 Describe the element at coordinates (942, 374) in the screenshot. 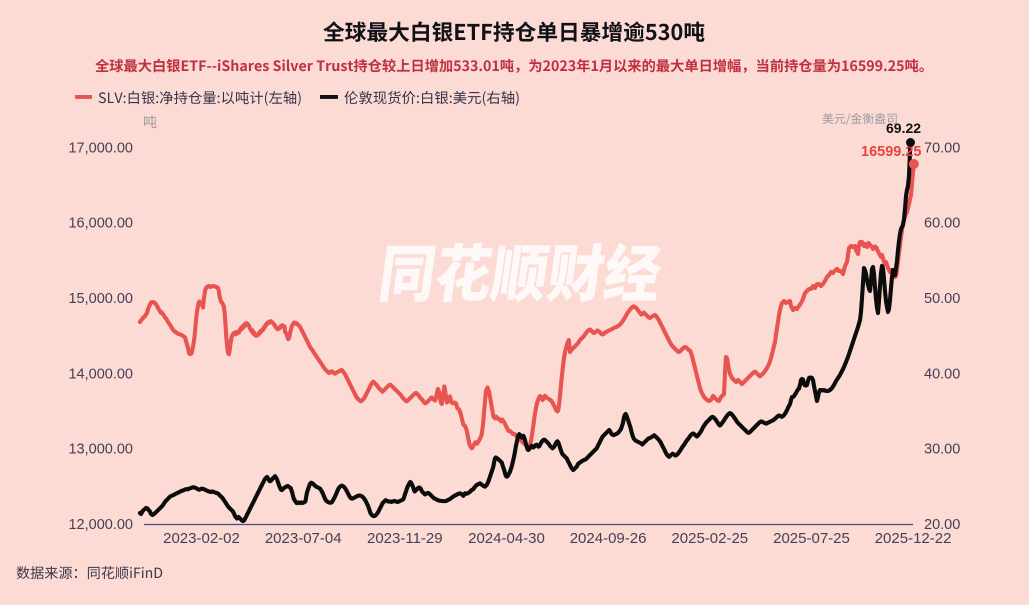

I see `svg-text: 40.00` at that location.